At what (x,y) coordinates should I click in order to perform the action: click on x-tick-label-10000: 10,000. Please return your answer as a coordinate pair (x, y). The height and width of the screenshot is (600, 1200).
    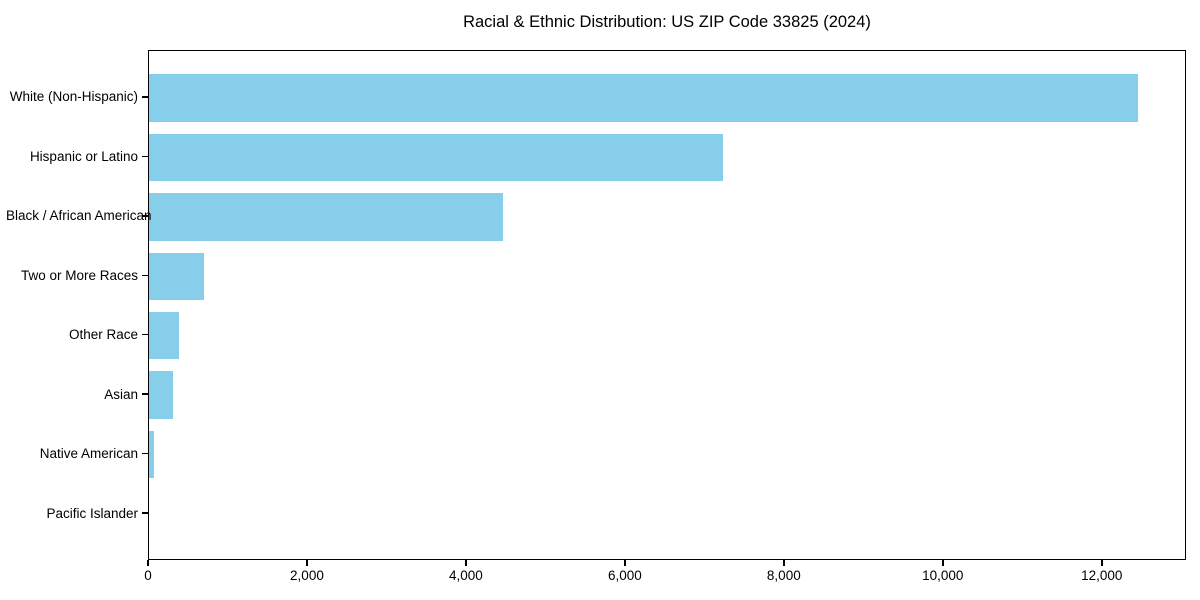
    Looking at the image, I should click on (943, 575).